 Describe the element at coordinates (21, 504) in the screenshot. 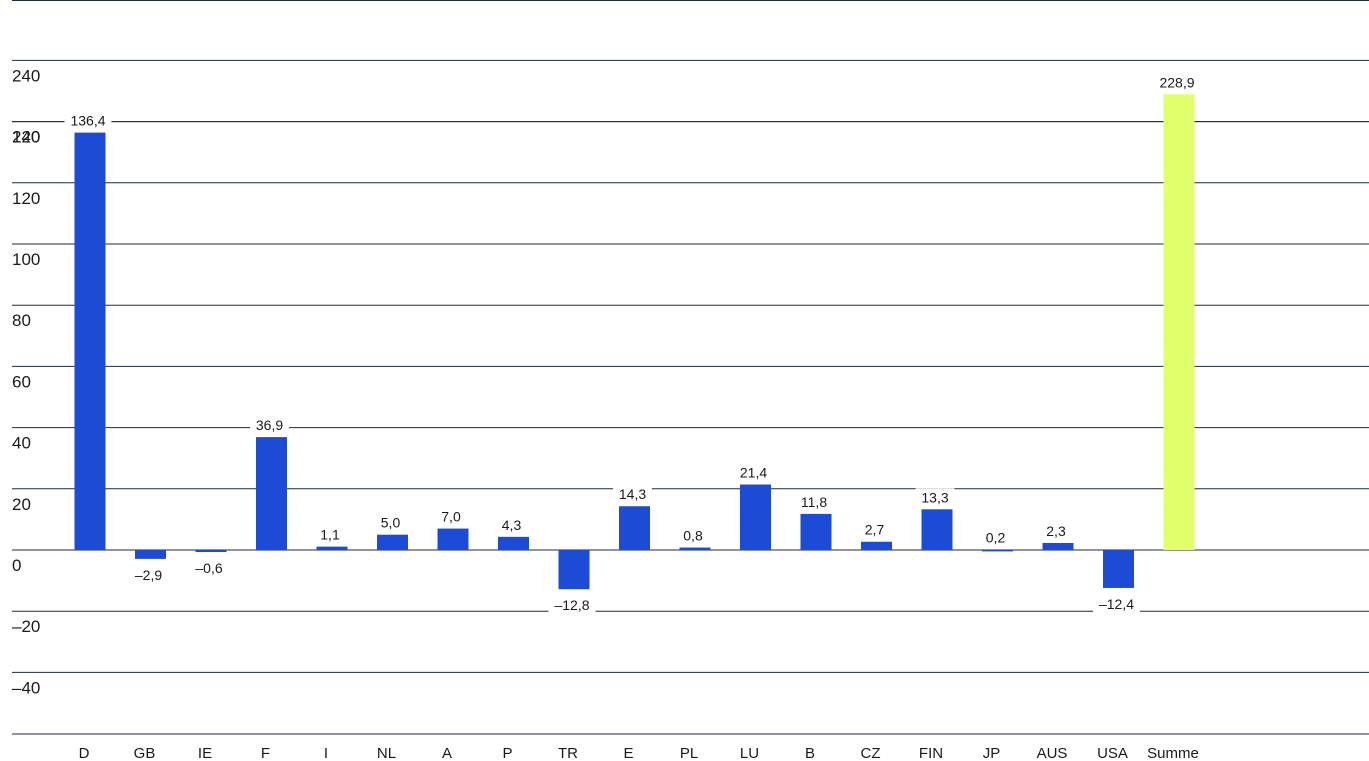

I see `y-tick-label: 20` at that location.